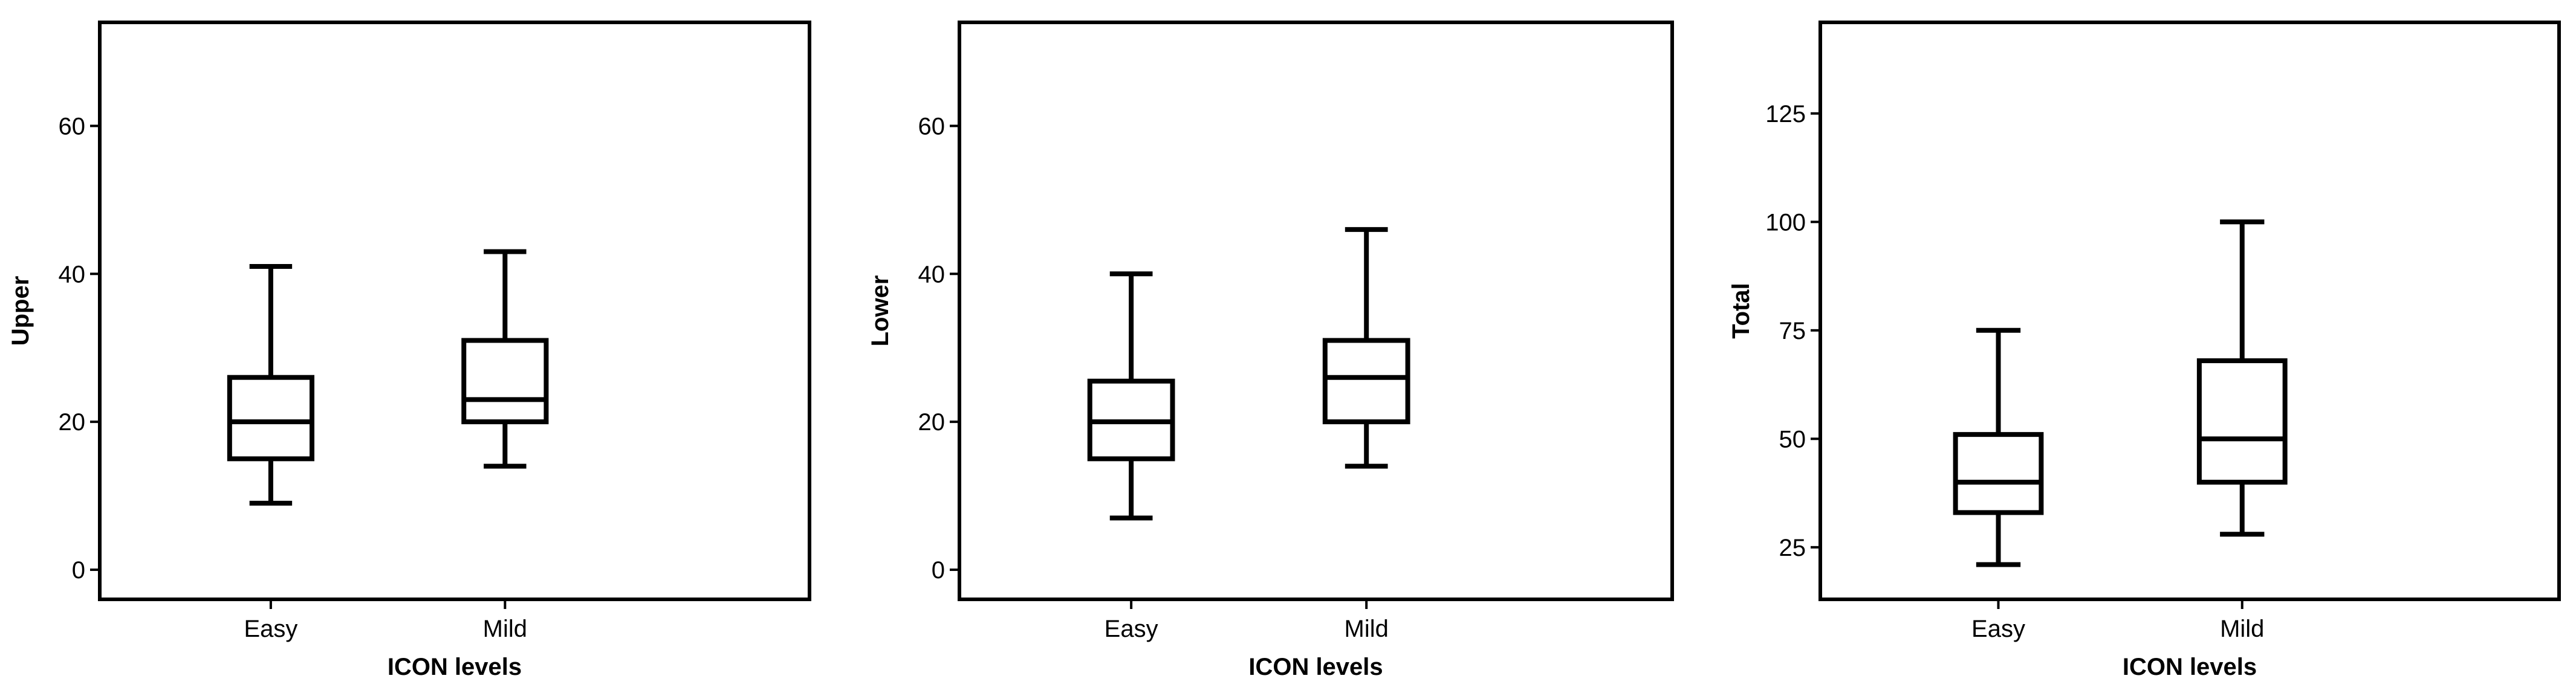  Describe the element at coordinates (1793, 439) in the screenshot. I see `y-tick-label: 50` at that location.